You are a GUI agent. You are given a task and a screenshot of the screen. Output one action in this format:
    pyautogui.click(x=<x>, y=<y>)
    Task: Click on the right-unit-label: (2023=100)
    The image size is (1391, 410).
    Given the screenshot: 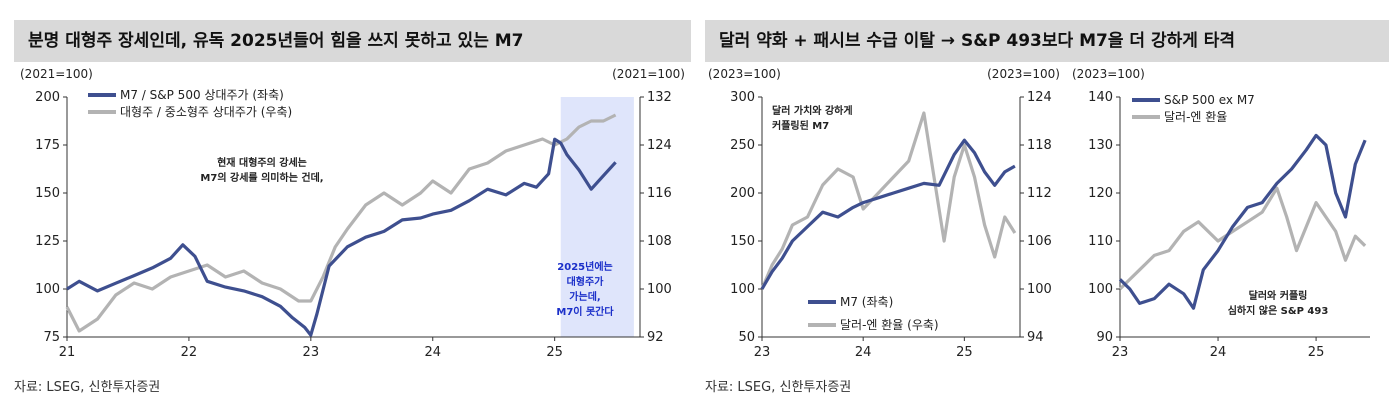 What is the action you would take?
    pyautogui.click(x=1023, y=74)
    